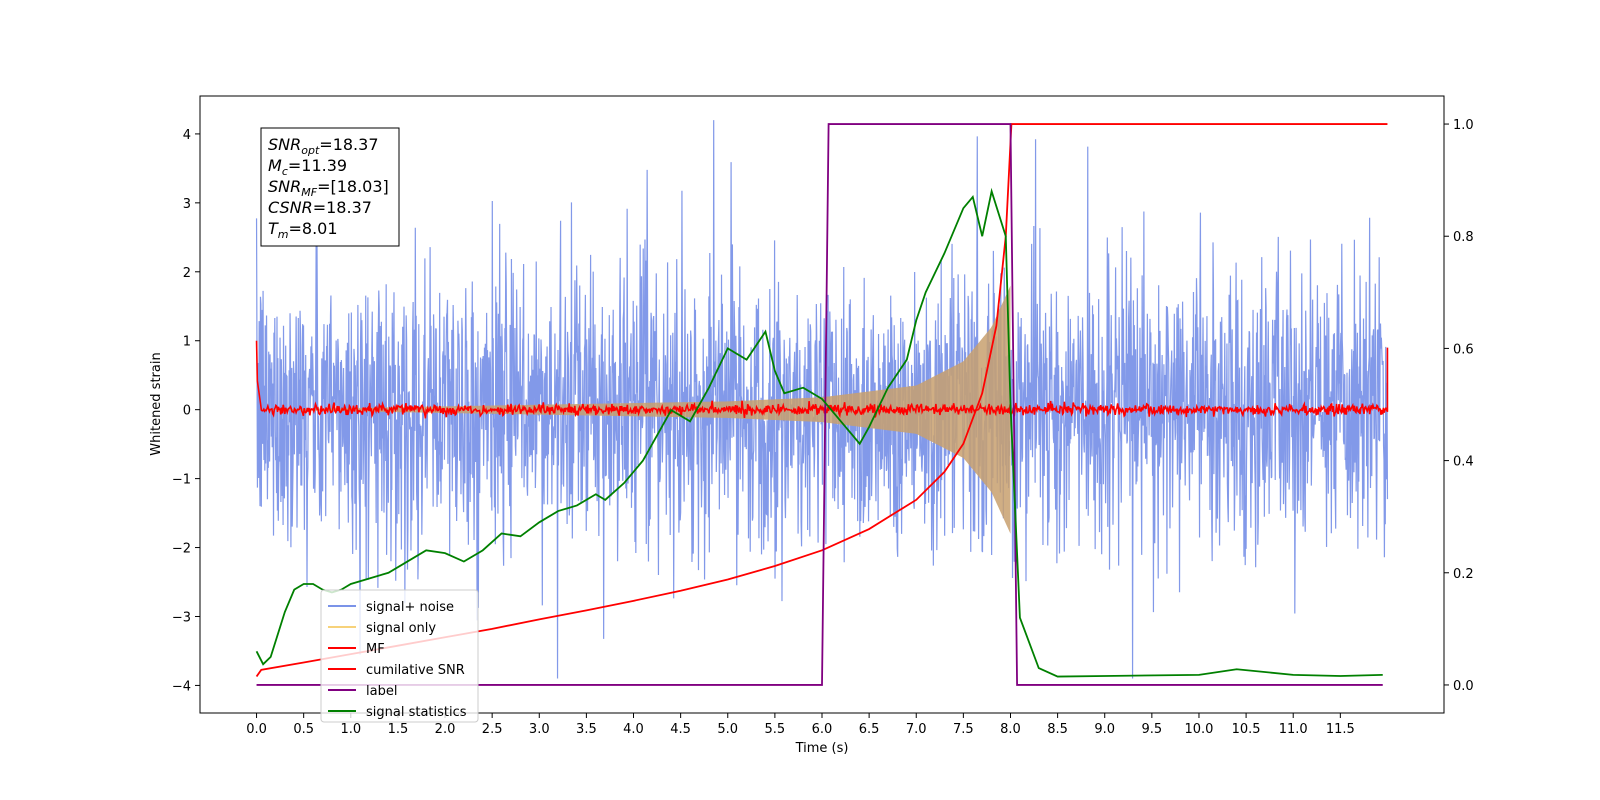 The height and width of the screenshot is (800, 1600). I want to click on annotation-line: SNRopt=18.37, so click(323, 146).